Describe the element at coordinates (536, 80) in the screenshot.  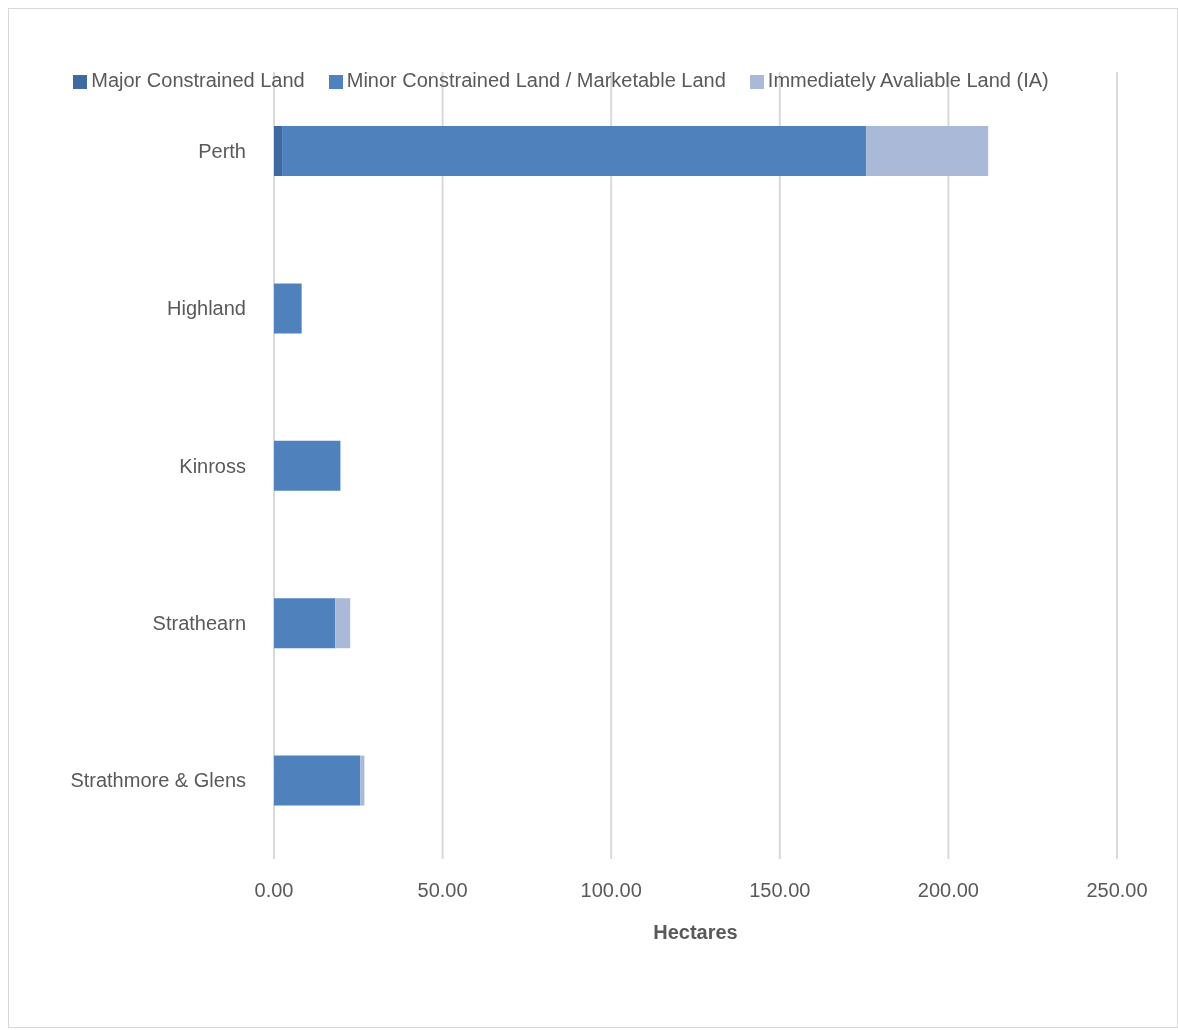
I see `legend-label: Minor Constrained Land / Marketable Land` at that location.